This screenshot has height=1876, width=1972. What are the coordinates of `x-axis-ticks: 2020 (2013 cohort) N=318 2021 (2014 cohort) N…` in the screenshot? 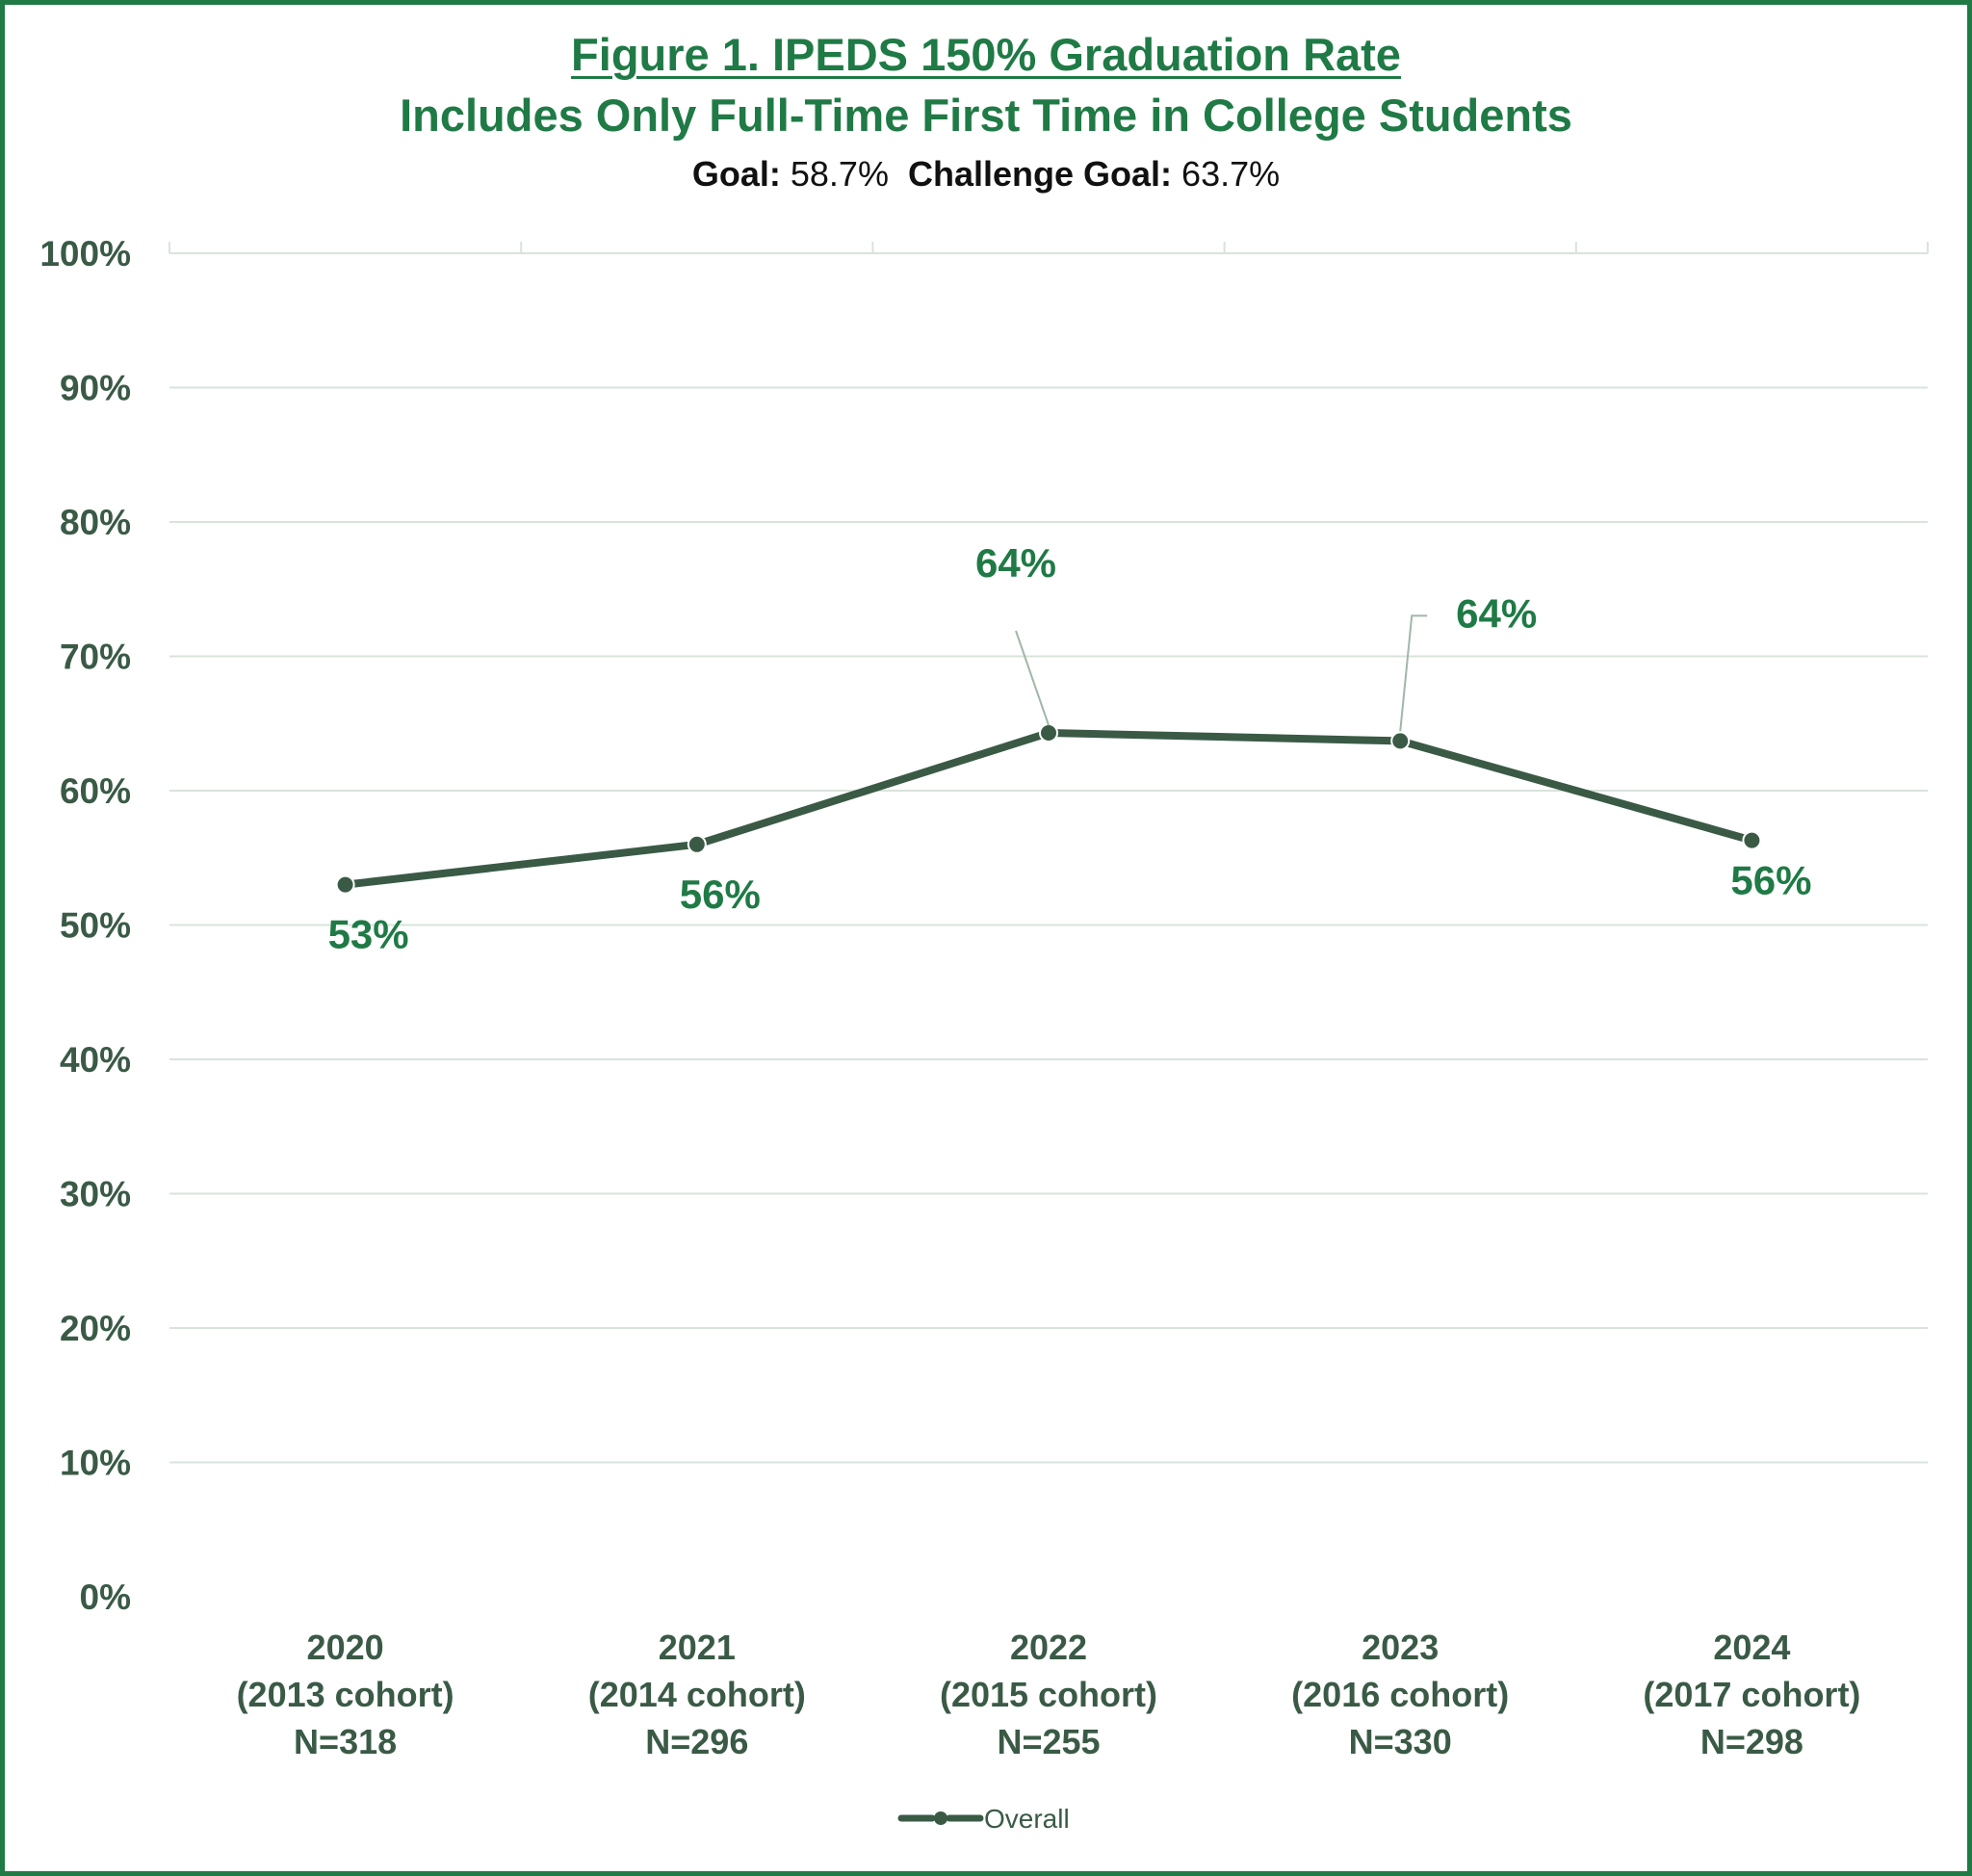 It's located at (1049, 1694).